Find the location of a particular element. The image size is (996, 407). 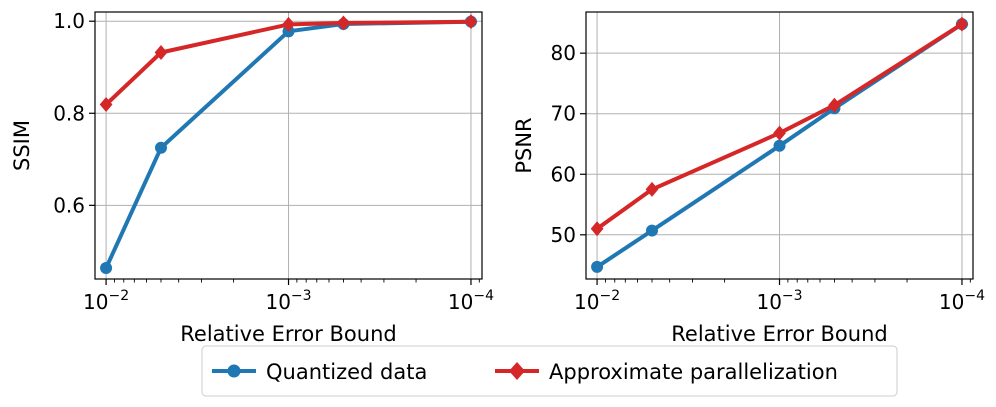

psnr-y-tick-label: 80 is located at coordinates (563, 53).